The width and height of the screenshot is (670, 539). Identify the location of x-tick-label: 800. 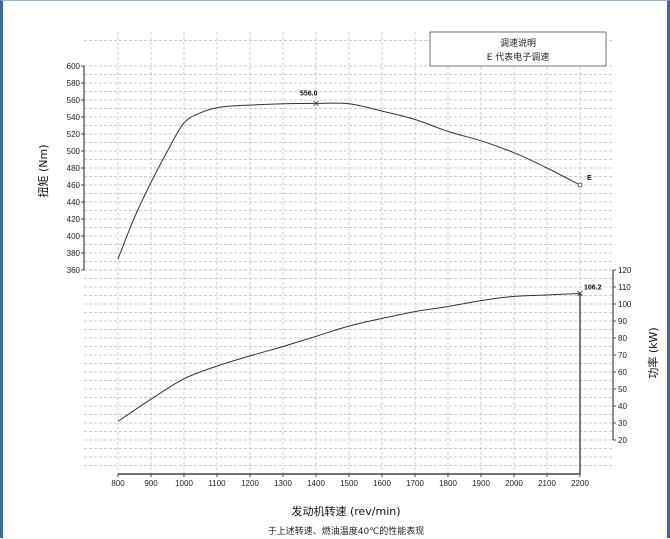
(118, 483).